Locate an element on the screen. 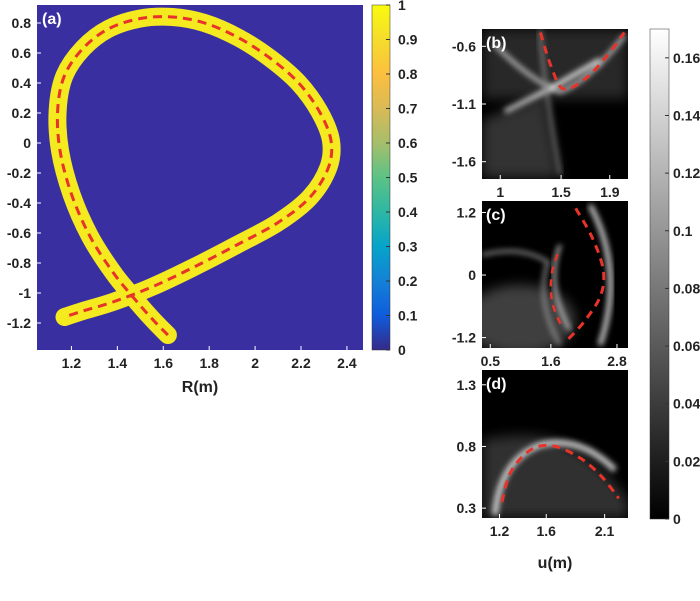  panel-c-lower-glow is located at coordinates (528, 316).